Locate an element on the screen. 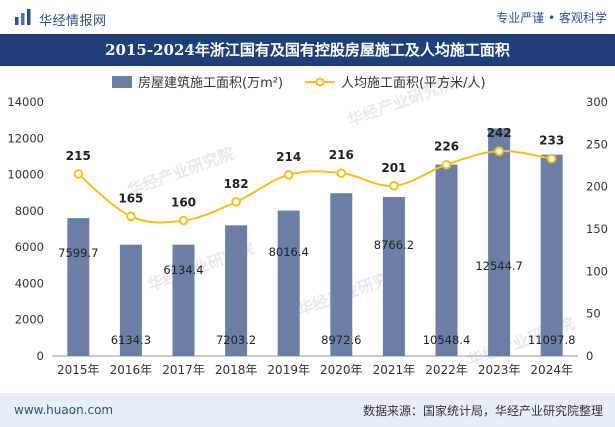  y-right-tick-label: 150 is located at coordinates (597, 229).